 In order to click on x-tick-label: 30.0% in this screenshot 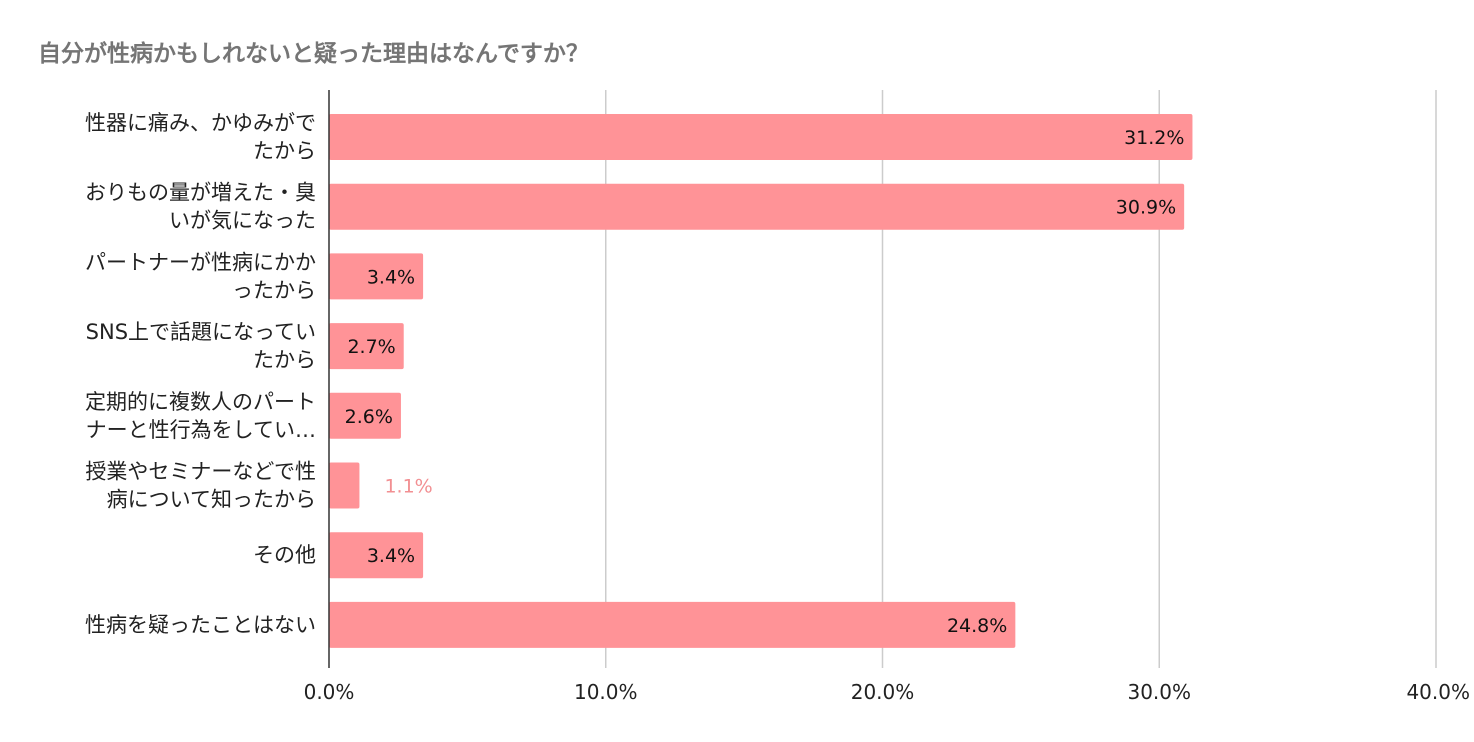, I will do `click(1159, 692)`.